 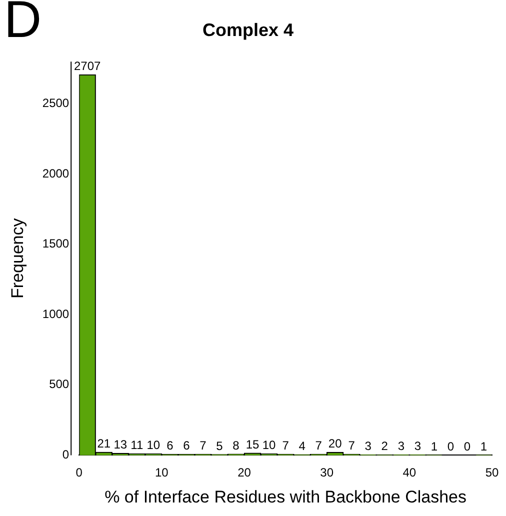 I want to click on data-label: 5, so click(x=220, y=445).